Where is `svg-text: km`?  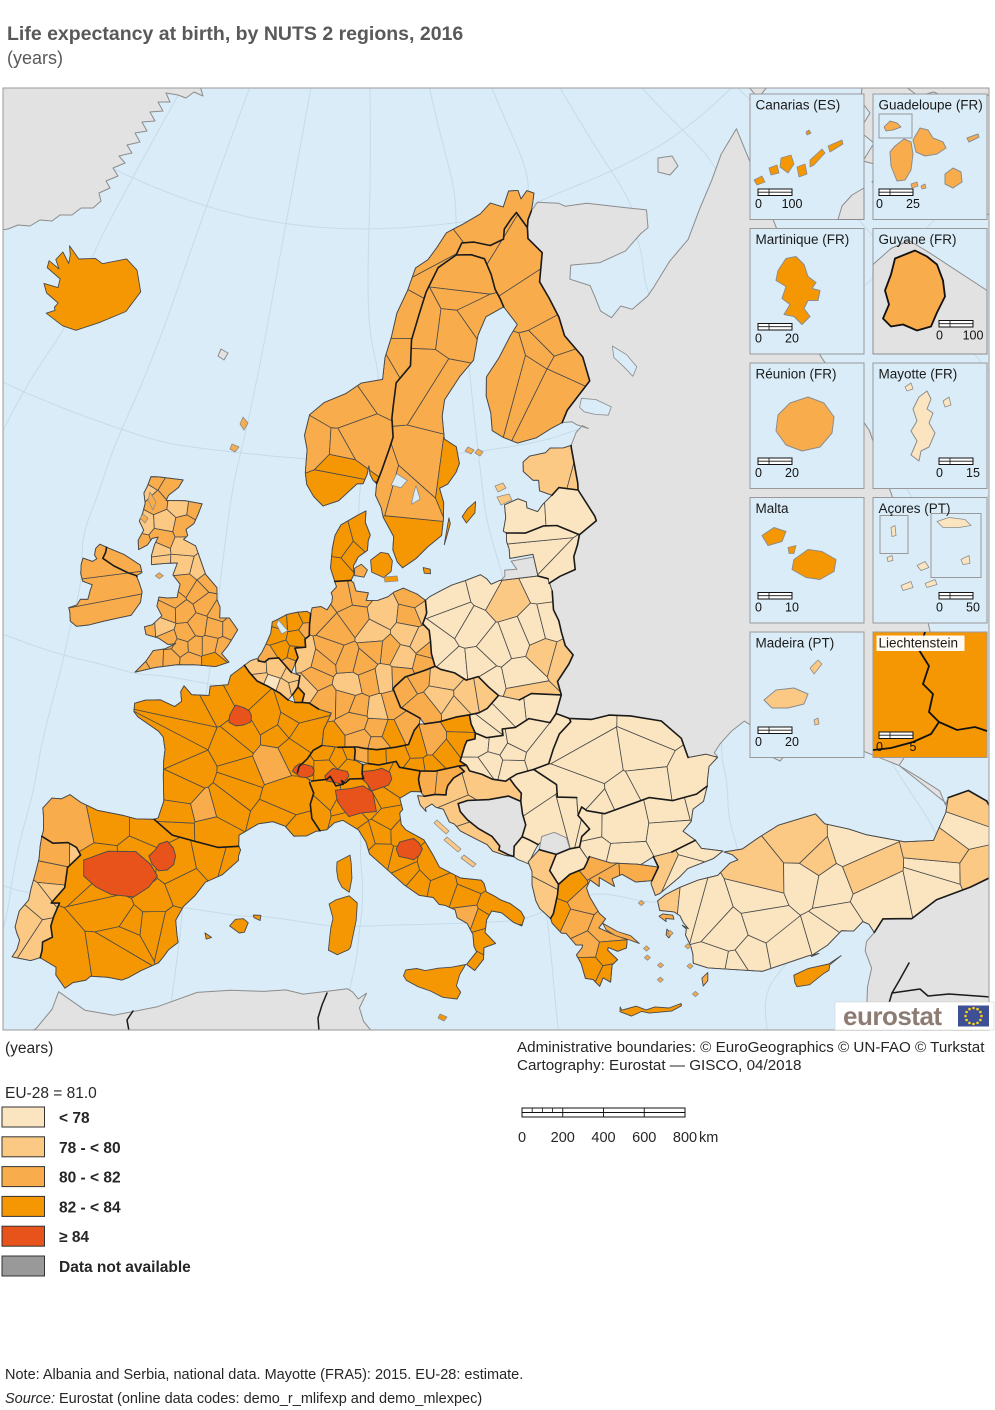 svg-text: km is located at coordinates (708, 1138).